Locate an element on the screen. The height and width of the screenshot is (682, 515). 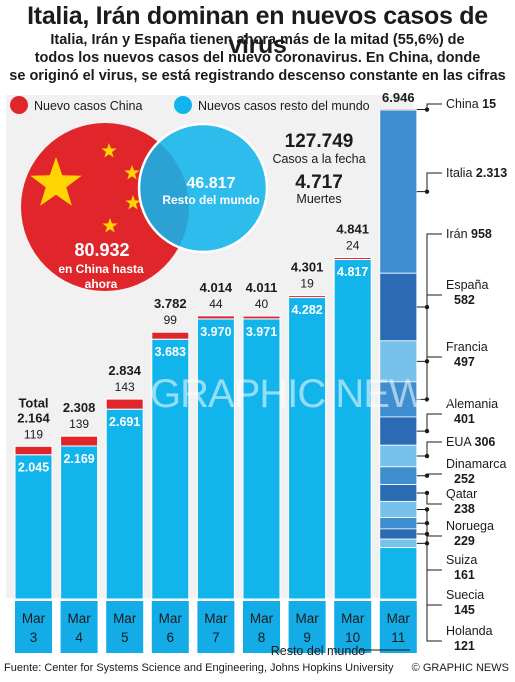
category-label: 9 is located at coordinates (307, 637).